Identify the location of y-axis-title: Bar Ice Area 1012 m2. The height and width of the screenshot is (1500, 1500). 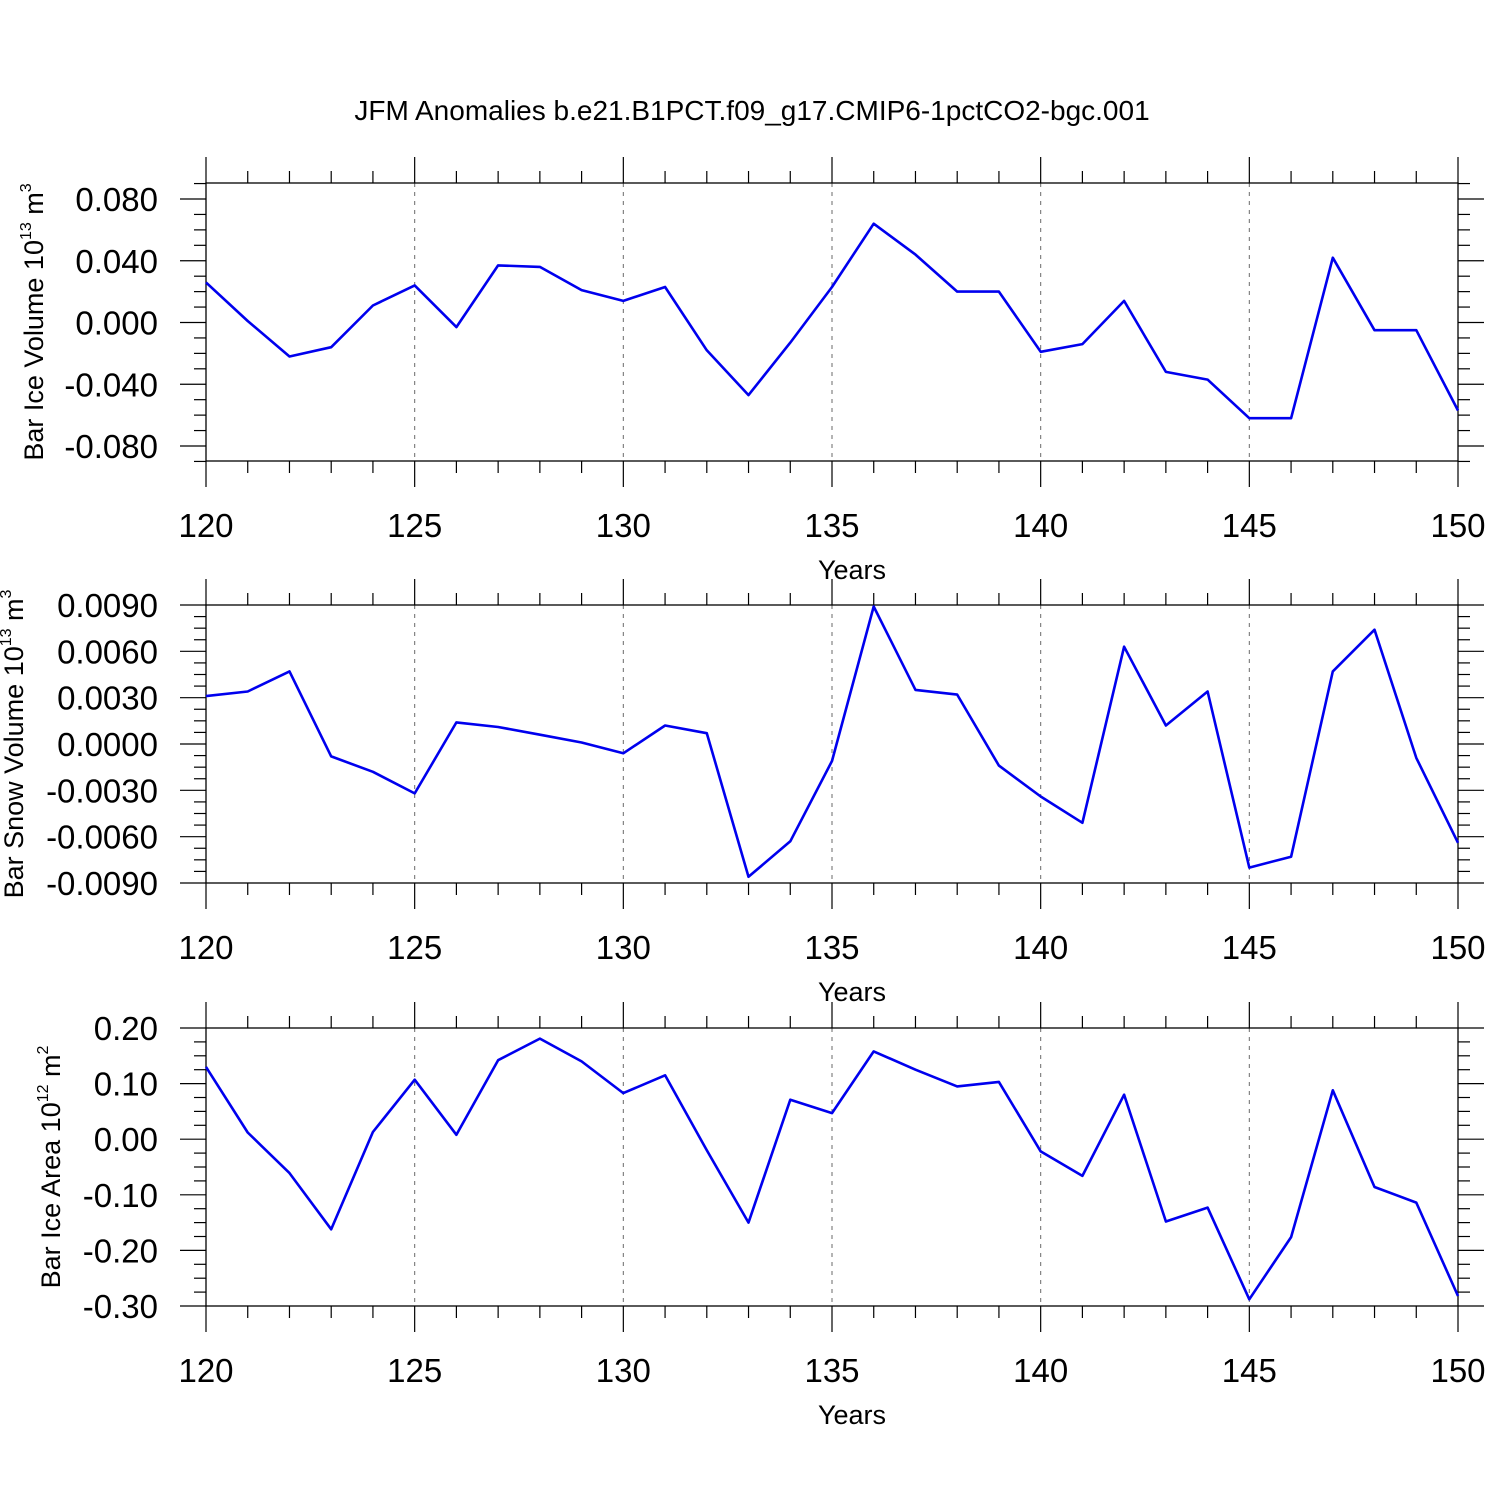
(50, 1166).